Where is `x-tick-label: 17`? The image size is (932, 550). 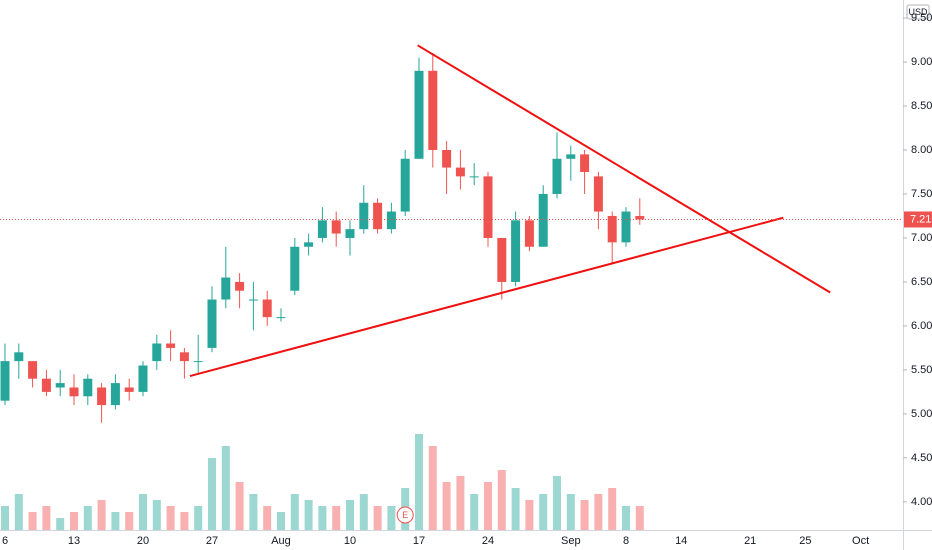 x-tick-label: 17 is located at coordinates (419, 541).